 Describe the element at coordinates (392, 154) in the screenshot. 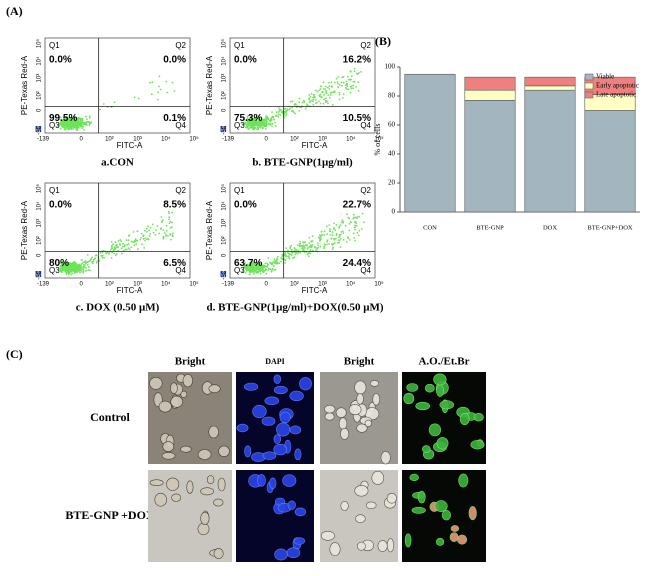

I see `y-tick-label: 40` at that location.